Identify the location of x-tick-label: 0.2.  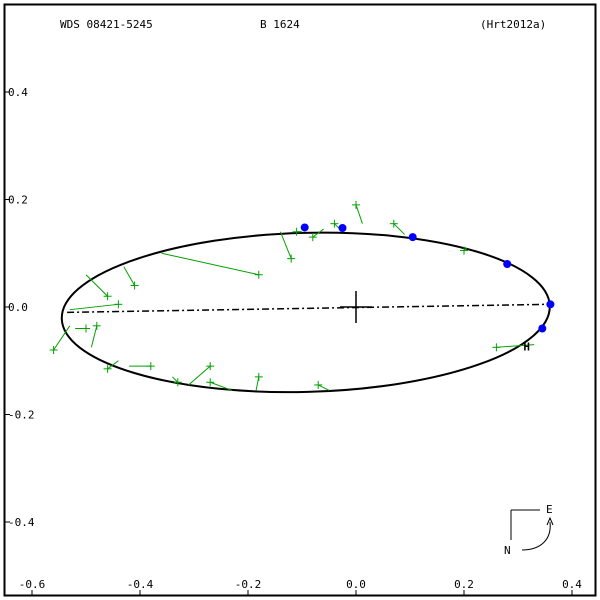
(464, 584).